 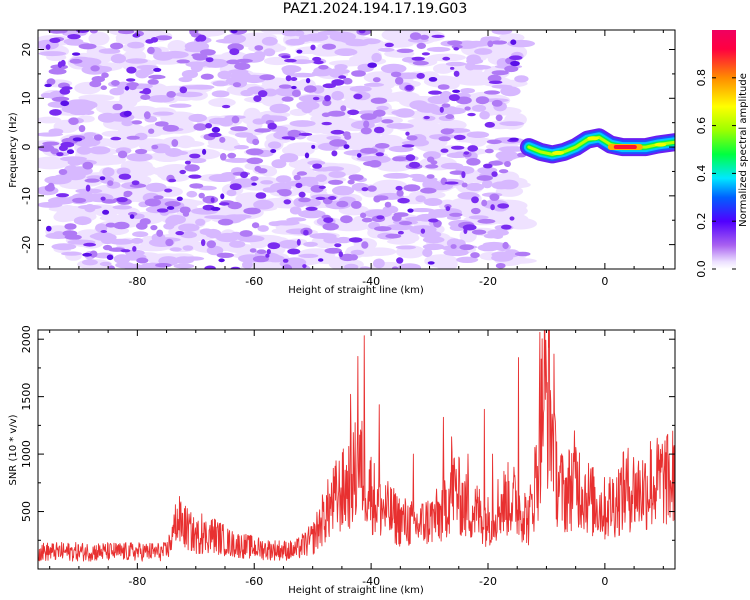 What do you see at coordinates (26, 98) in the screenshot?
I see `y-tick-label: 10` at bounding box center [26, 98].